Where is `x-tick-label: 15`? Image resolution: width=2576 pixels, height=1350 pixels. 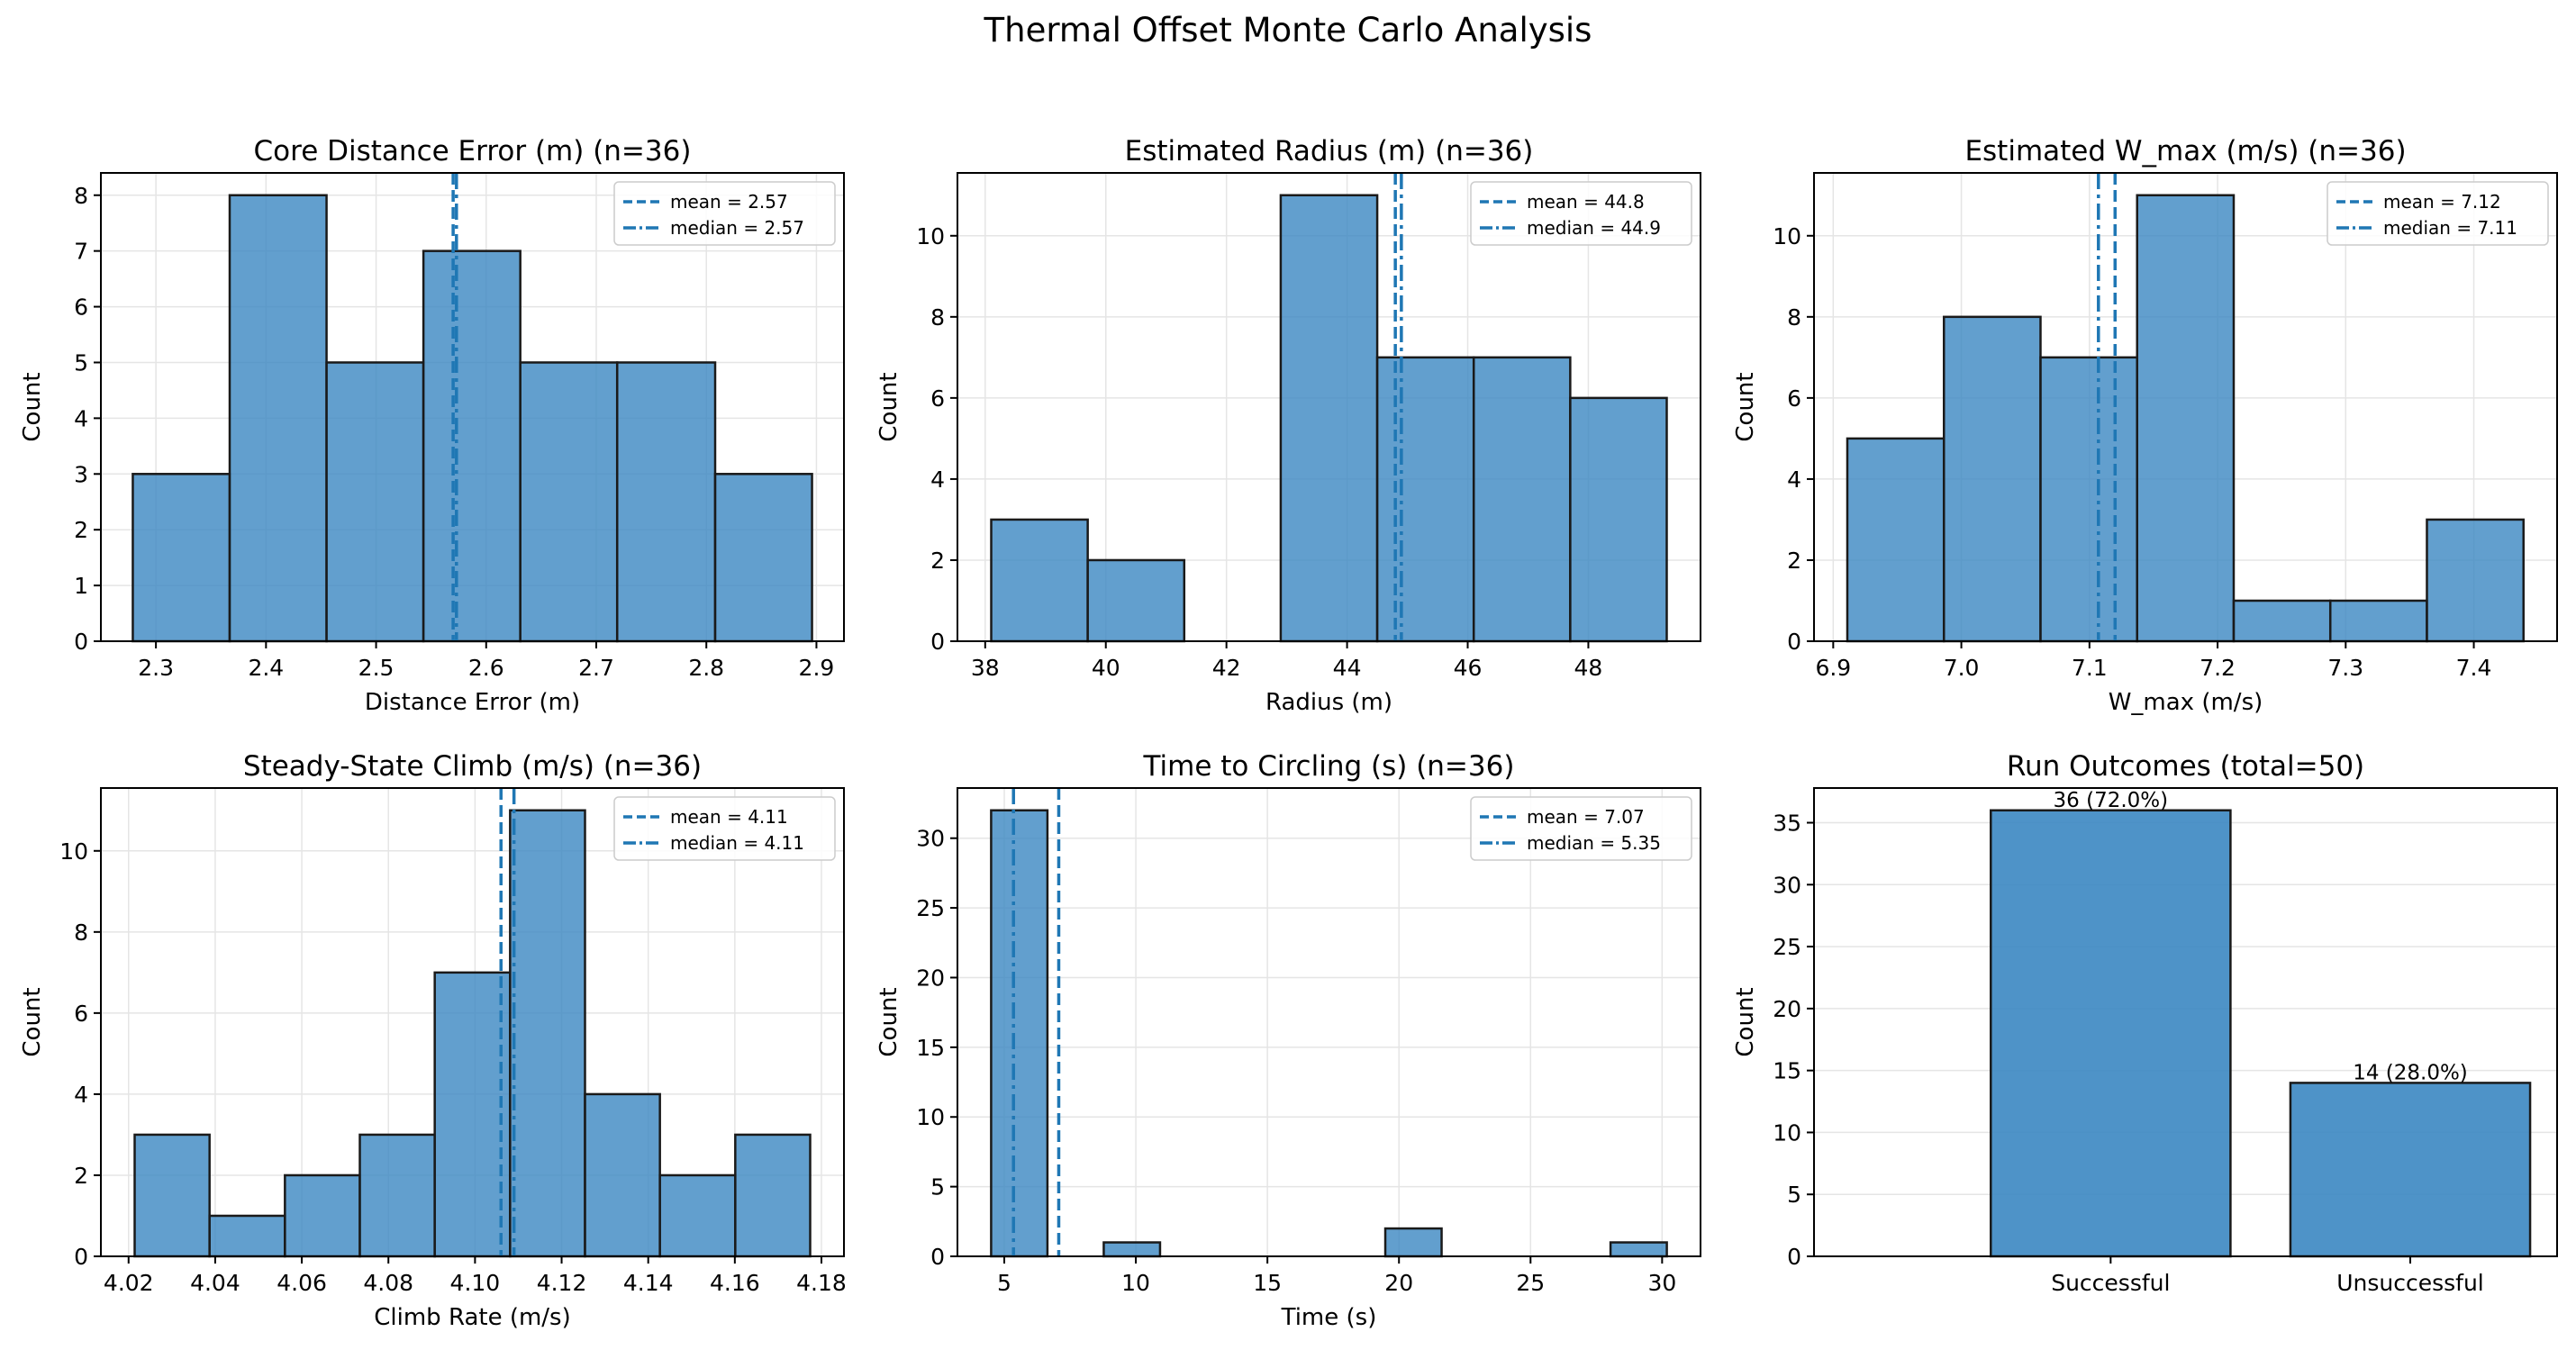
x-tick-label: 15 is located at coordinates (1267, 1283).